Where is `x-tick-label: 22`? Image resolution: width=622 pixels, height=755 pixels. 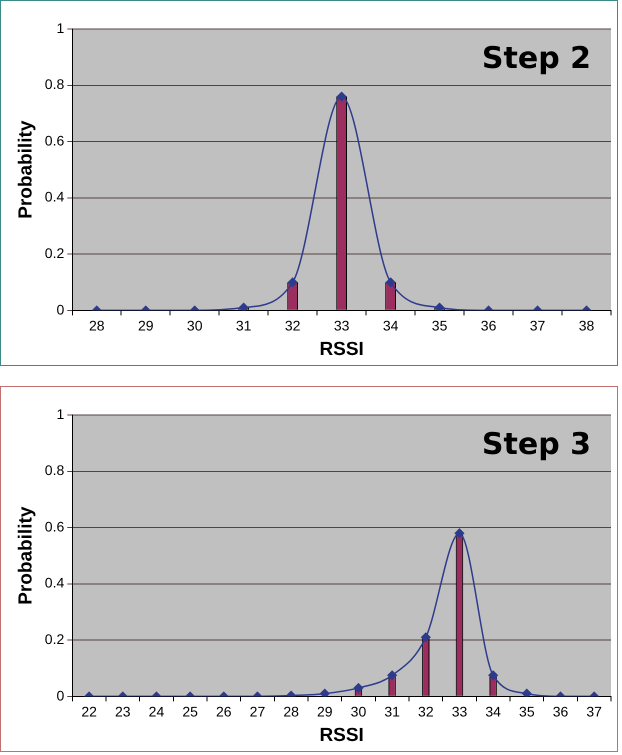 x-tick-label: 22 is located at coordinates (89, 712).